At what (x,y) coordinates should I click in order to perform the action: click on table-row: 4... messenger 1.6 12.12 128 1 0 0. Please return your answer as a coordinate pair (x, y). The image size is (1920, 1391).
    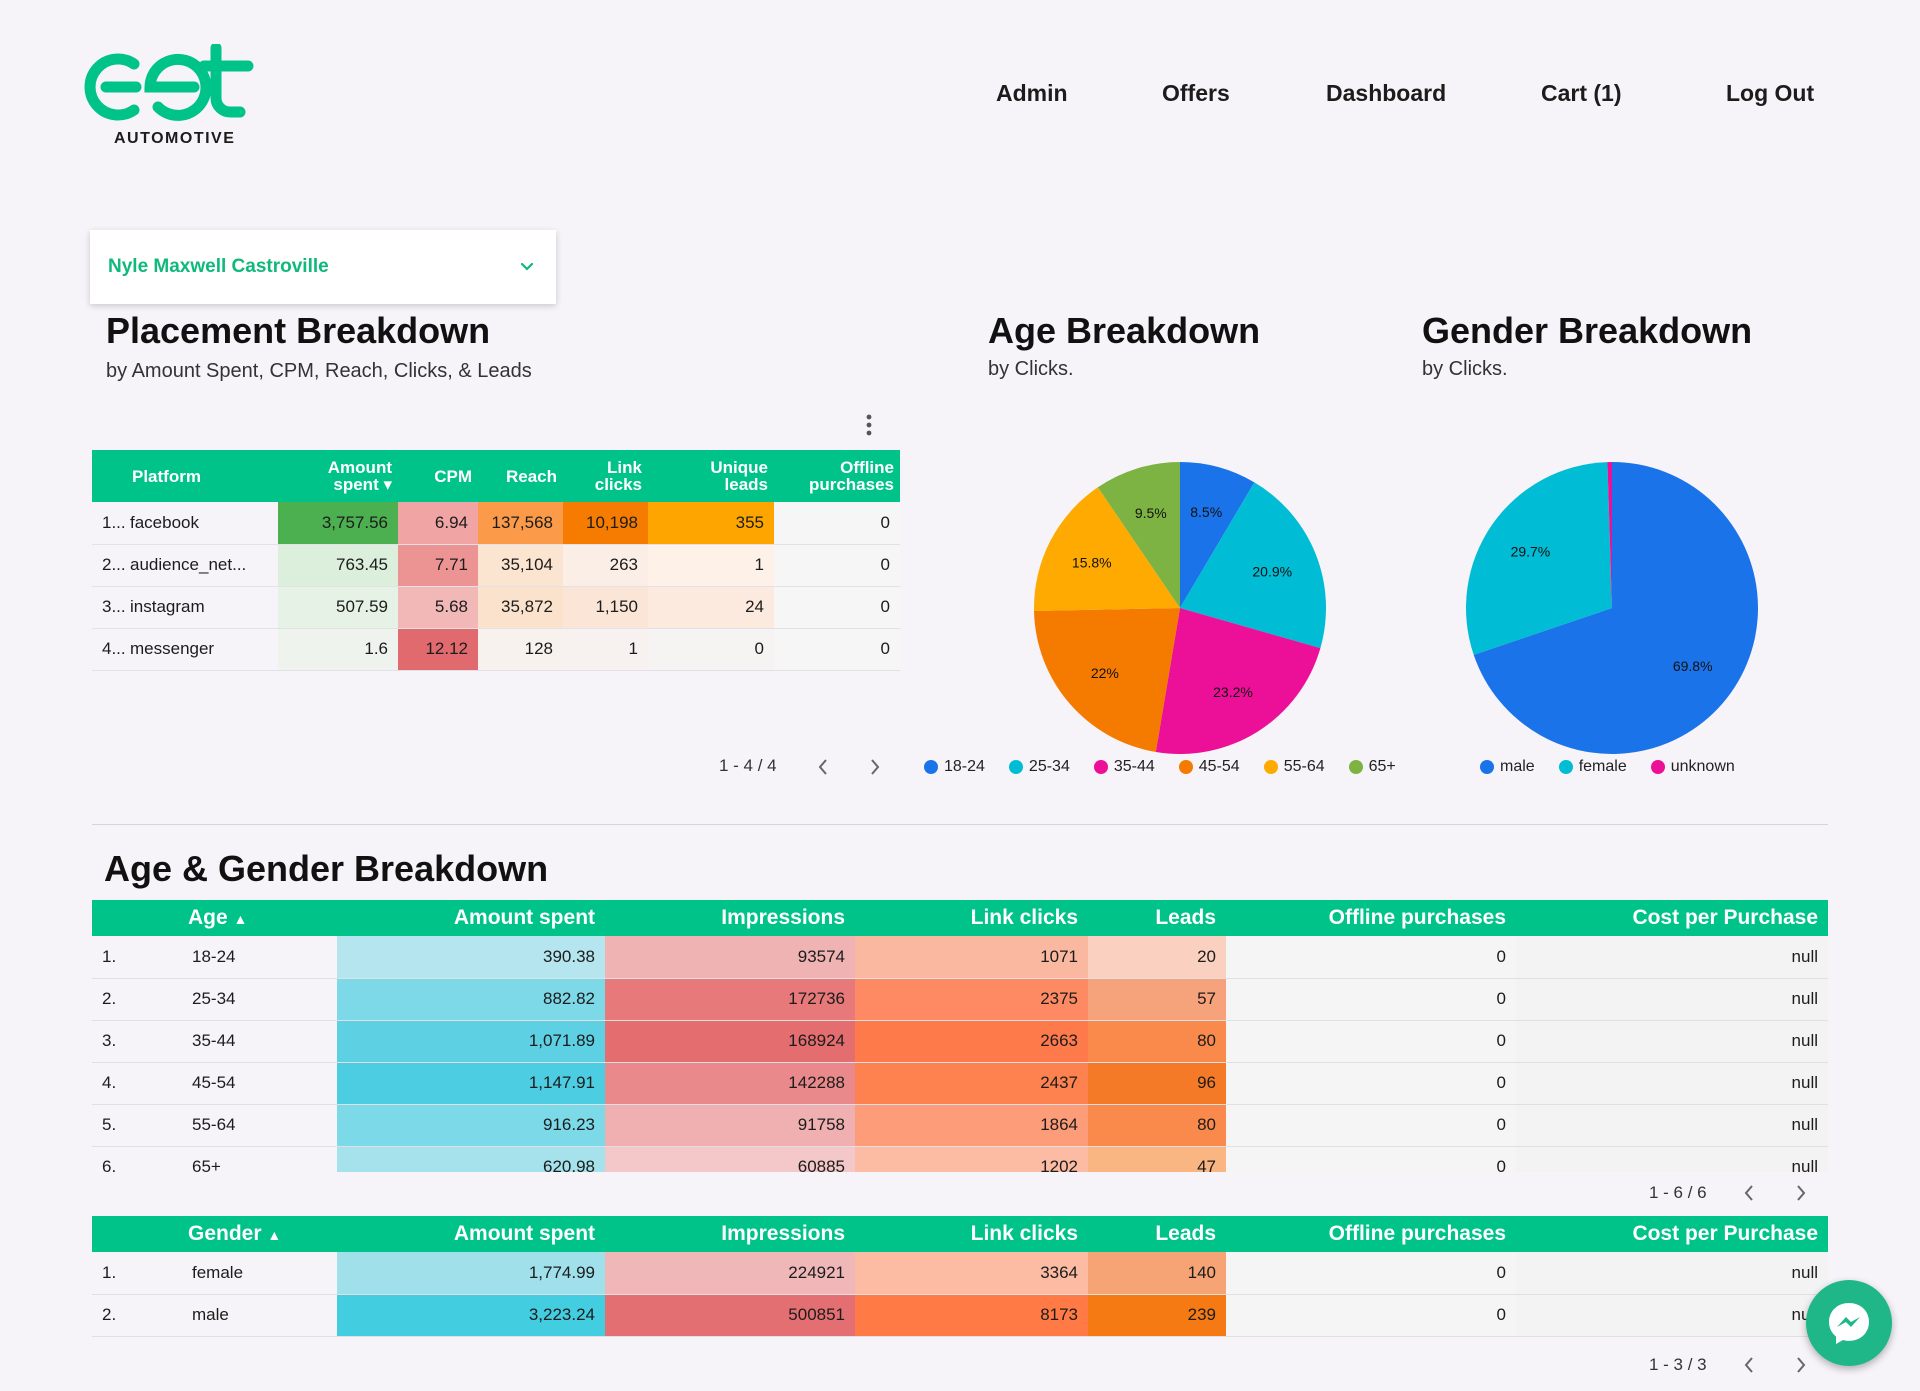
    Looking at the image, I should click on (496, 649).